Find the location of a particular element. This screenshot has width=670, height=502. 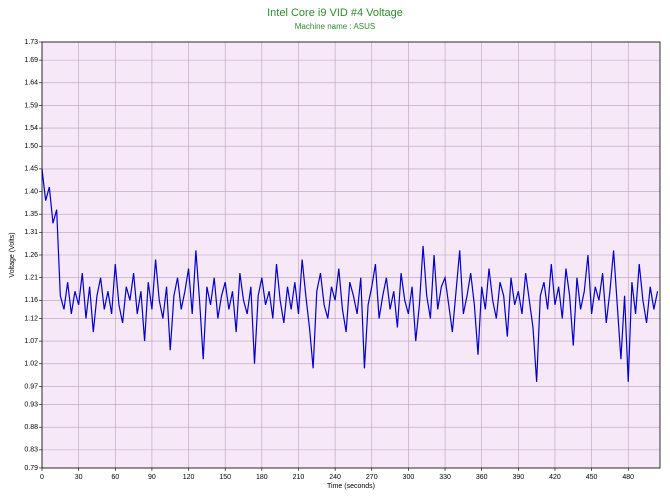

x-tick-label: 60 is located at coordinates (115, 477).